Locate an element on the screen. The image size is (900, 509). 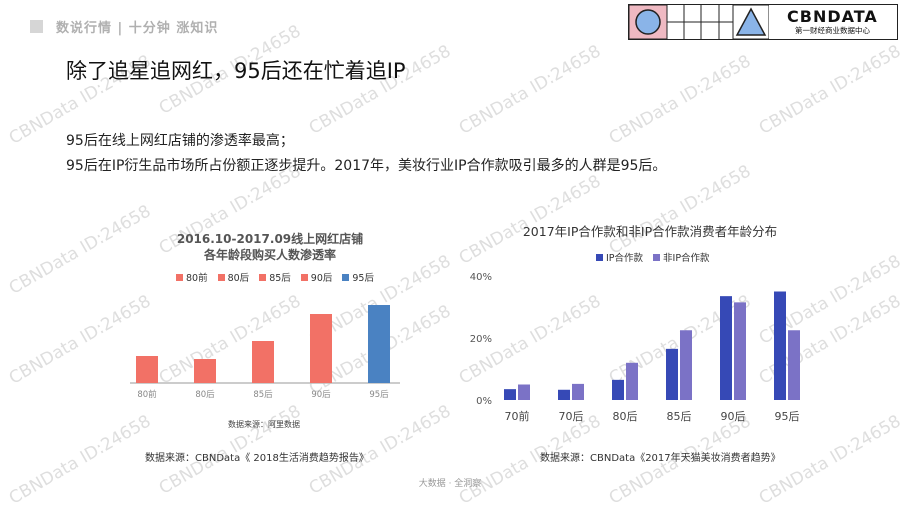
chart2-x-tick: 90后 is located at coordinates (733, 416).